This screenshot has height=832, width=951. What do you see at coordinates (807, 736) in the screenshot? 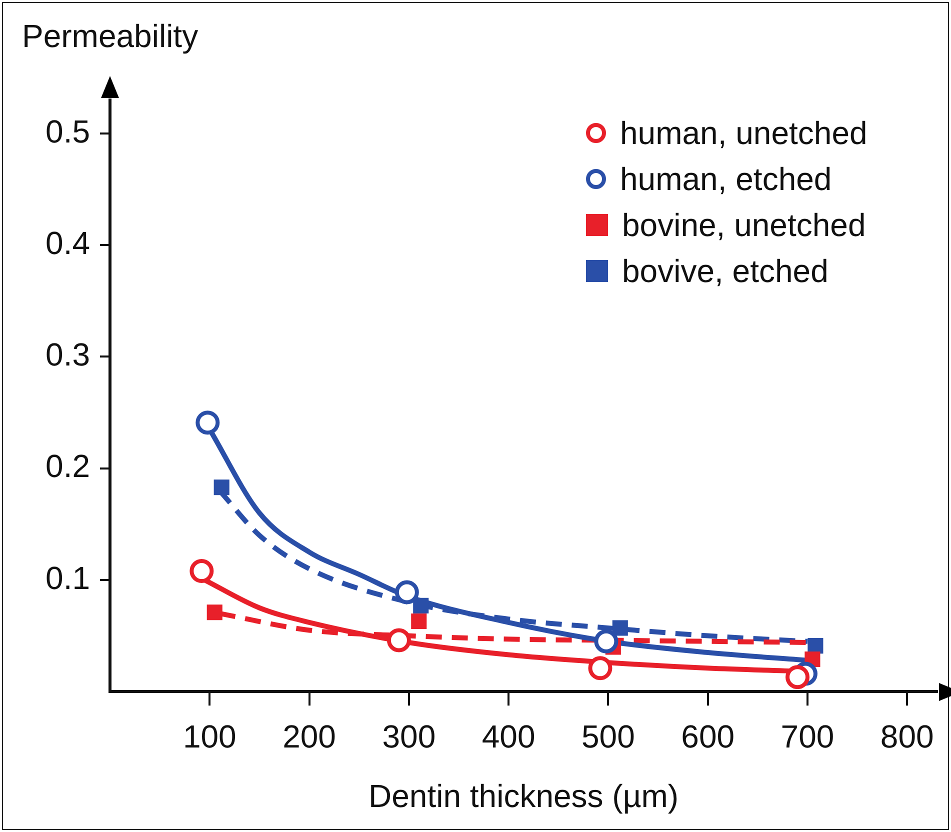
I see `x-tick-label: 700` at bounding box center [807, 736].